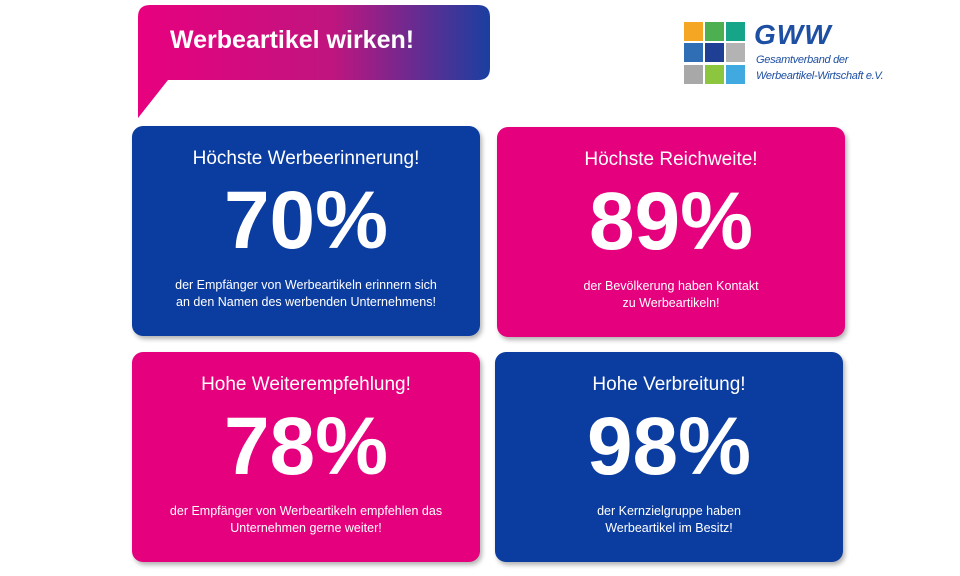 The width and height of the screenshot is (960, 576). What do you see at coordinates (306, 528) in the screenshot?
I see `card-description: Unternehmen gerne weiter!` at bounding box center [306, 528].